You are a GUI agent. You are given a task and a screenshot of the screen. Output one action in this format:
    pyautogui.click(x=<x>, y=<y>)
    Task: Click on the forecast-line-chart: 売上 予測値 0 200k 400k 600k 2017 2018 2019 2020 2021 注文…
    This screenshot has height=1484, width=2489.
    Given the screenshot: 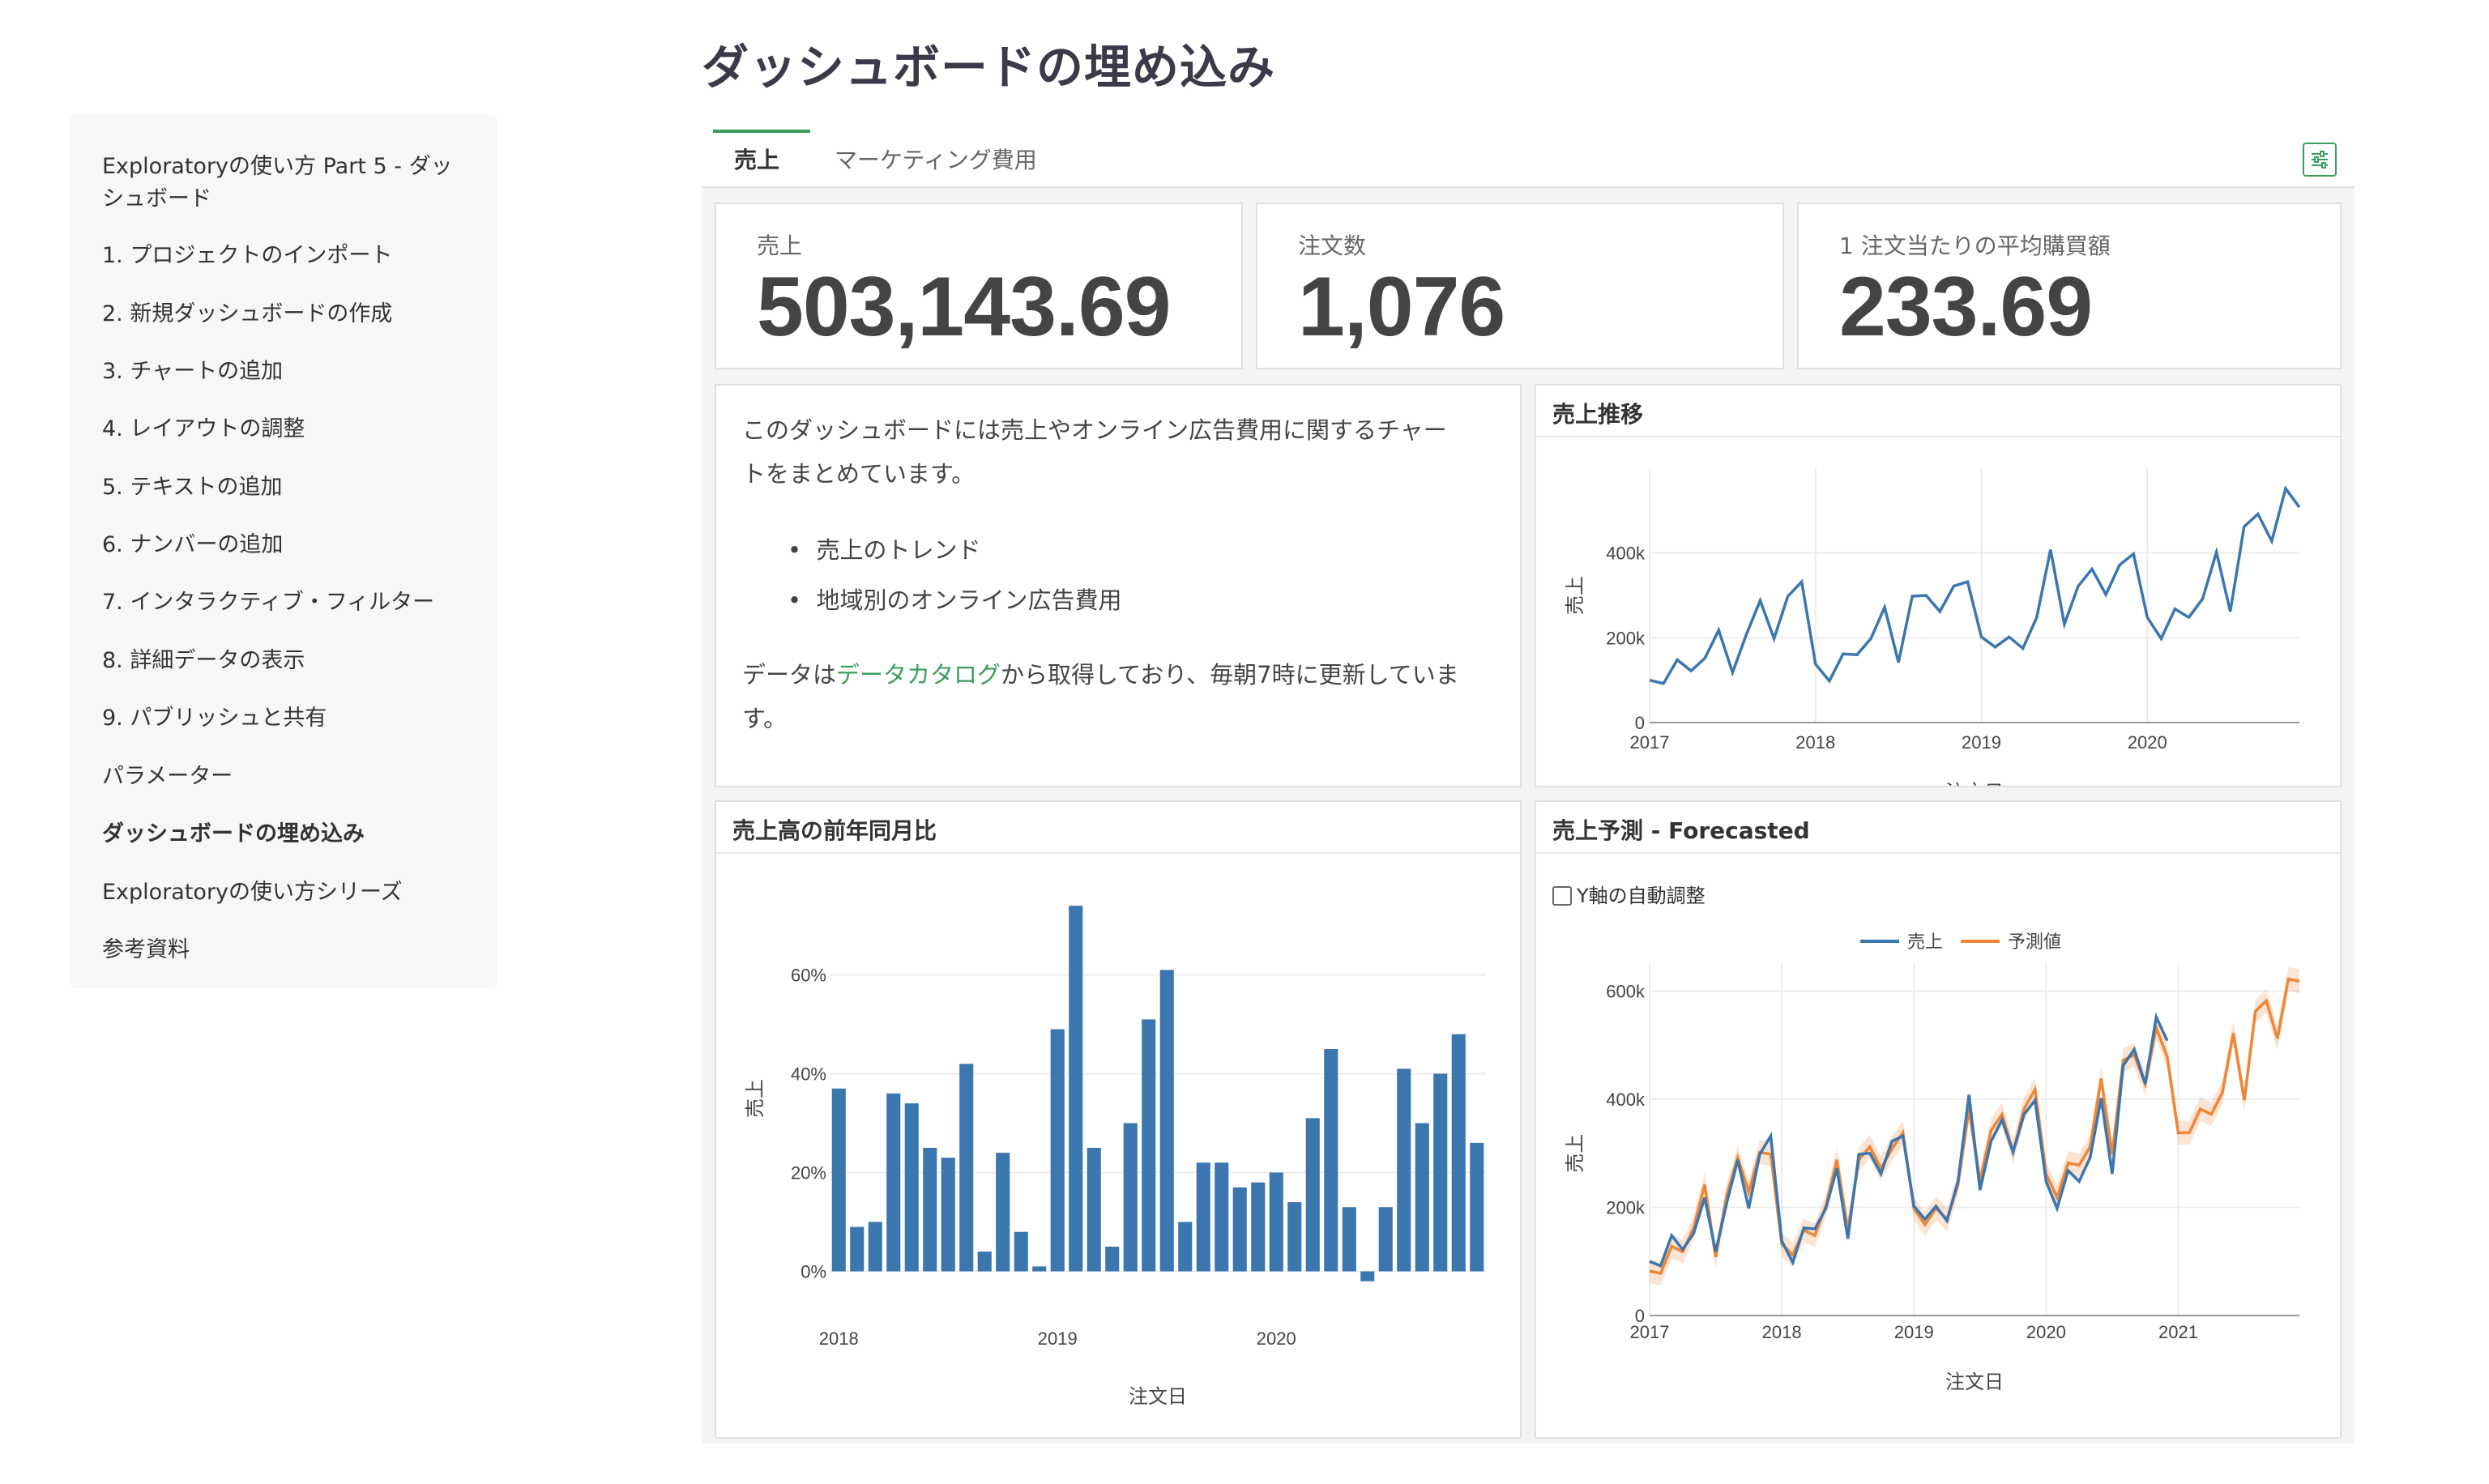 What is the action you would take?
    pyautogui.click(x=1932, y=1162)
    